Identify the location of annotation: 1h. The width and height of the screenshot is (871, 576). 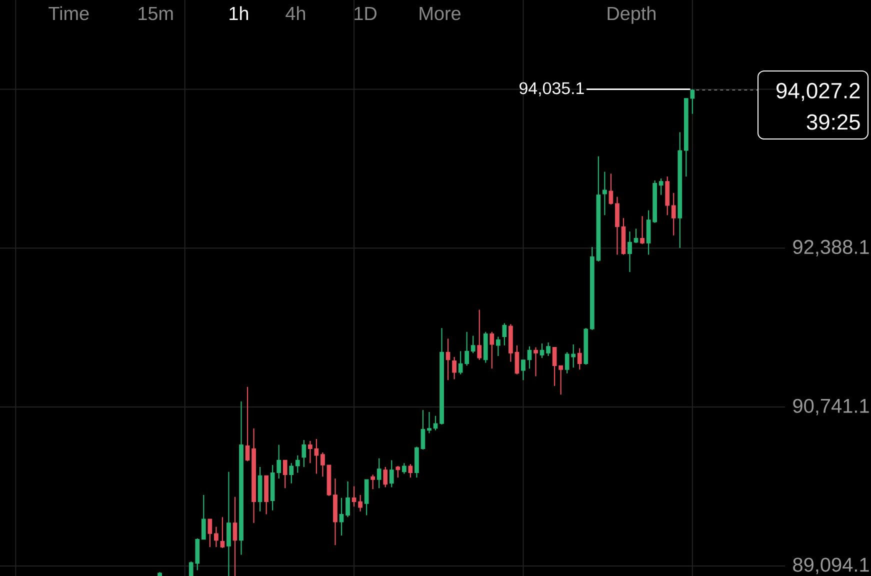
(239, 13).